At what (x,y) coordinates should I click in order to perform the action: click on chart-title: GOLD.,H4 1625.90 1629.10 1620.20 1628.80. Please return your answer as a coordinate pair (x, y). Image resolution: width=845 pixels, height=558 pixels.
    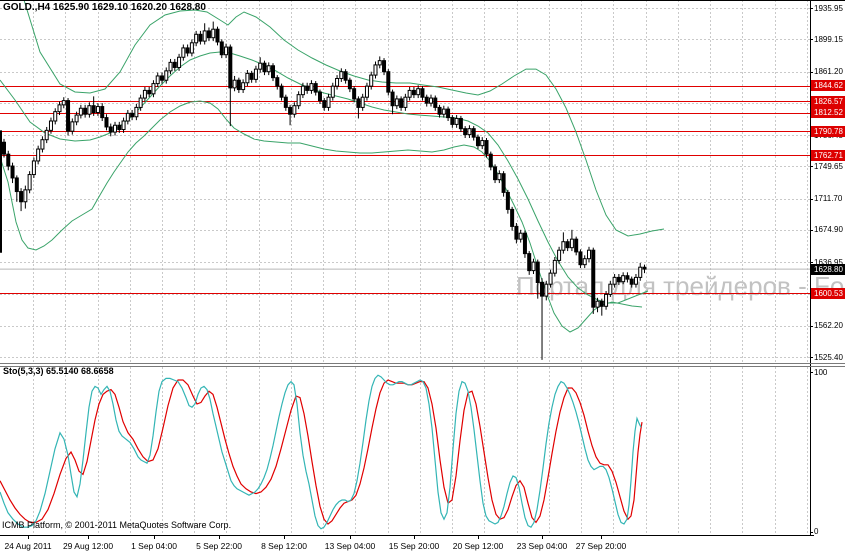
    Looking at the image, I should click on (104, 7).